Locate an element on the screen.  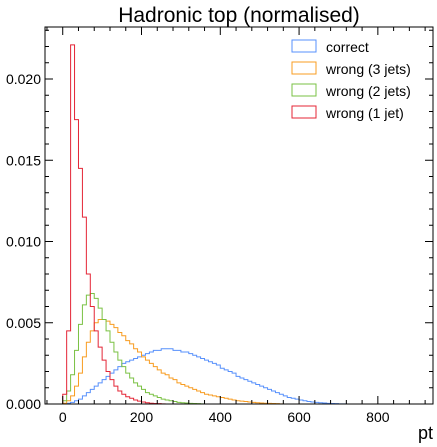
chart-title: Hadronic top (normalised) is located at coordinates (239, 15).